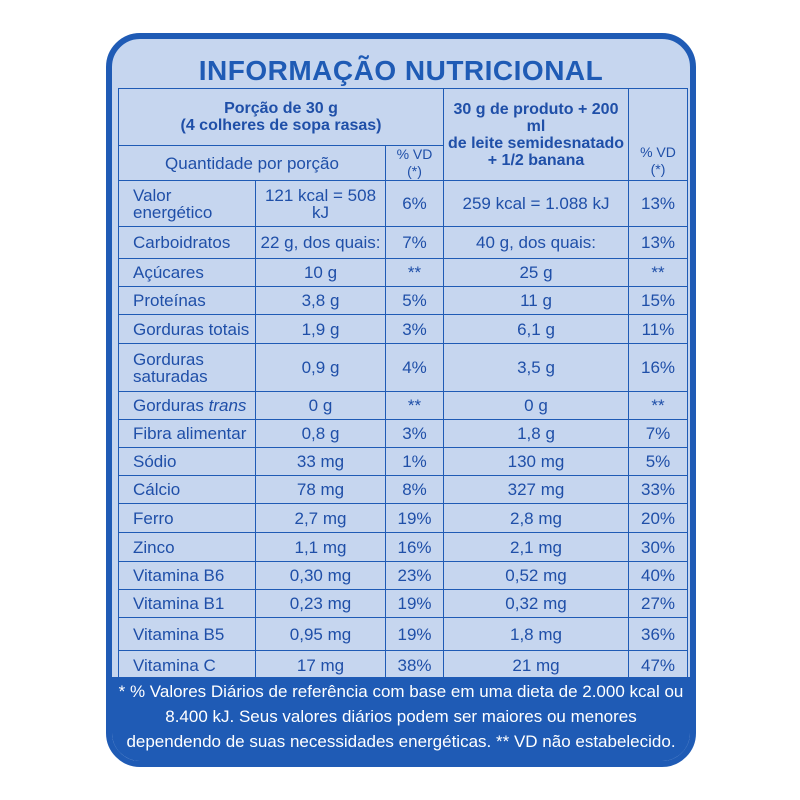 Image resolution: width=800 pixels, height=800 pixels. What do you see at coordinates (536, 461) in the screenshot?
I see `mixed-cell: 130 mg` at bounding box center [536, 461].